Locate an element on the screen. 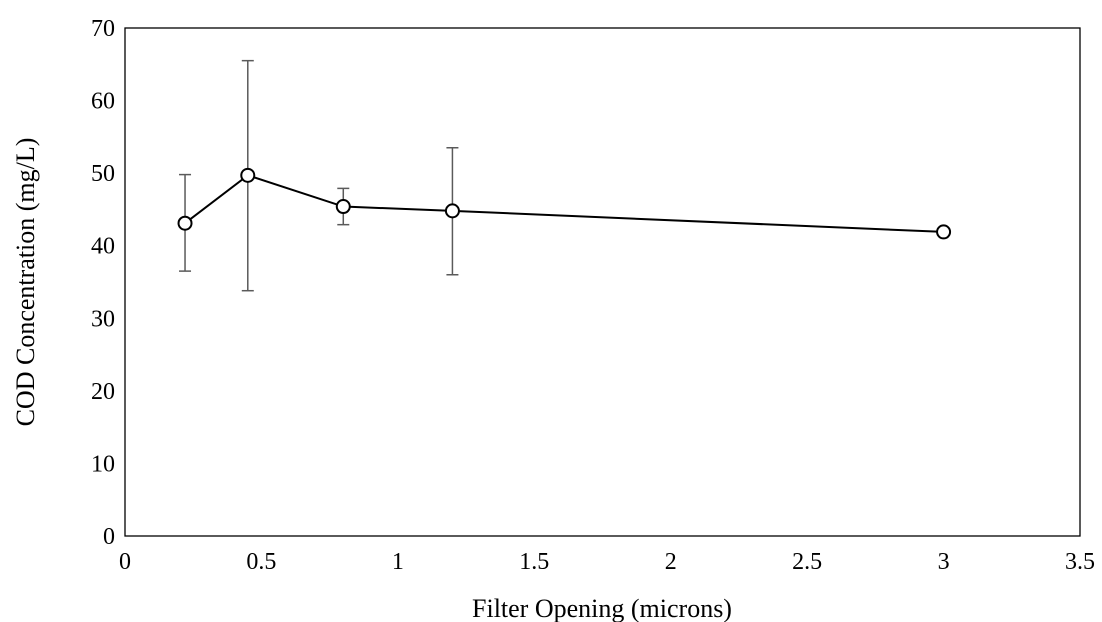  x-axis-title: Filter Opening (microns) is located at coordinates (602, 608).